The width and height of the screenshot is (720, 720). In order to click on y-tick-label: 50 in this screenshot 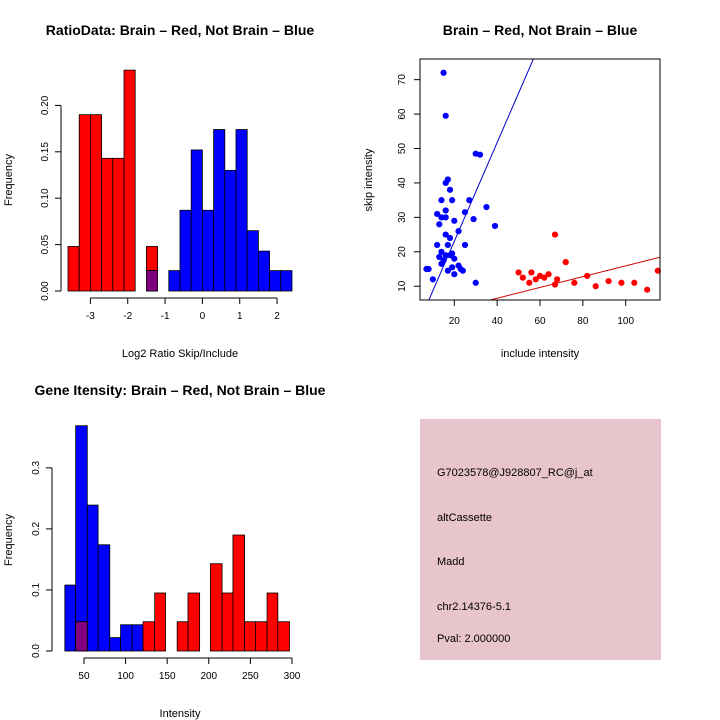, I will do `click(402, 149)`.